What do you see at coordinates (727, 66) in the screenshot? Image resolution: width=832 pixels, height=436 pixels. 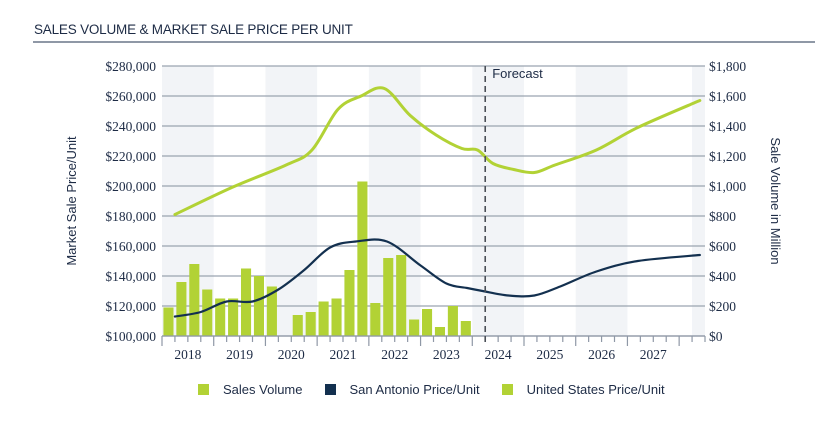 I see `y-tick-right: $1,800` at bounding box center [727, 66].